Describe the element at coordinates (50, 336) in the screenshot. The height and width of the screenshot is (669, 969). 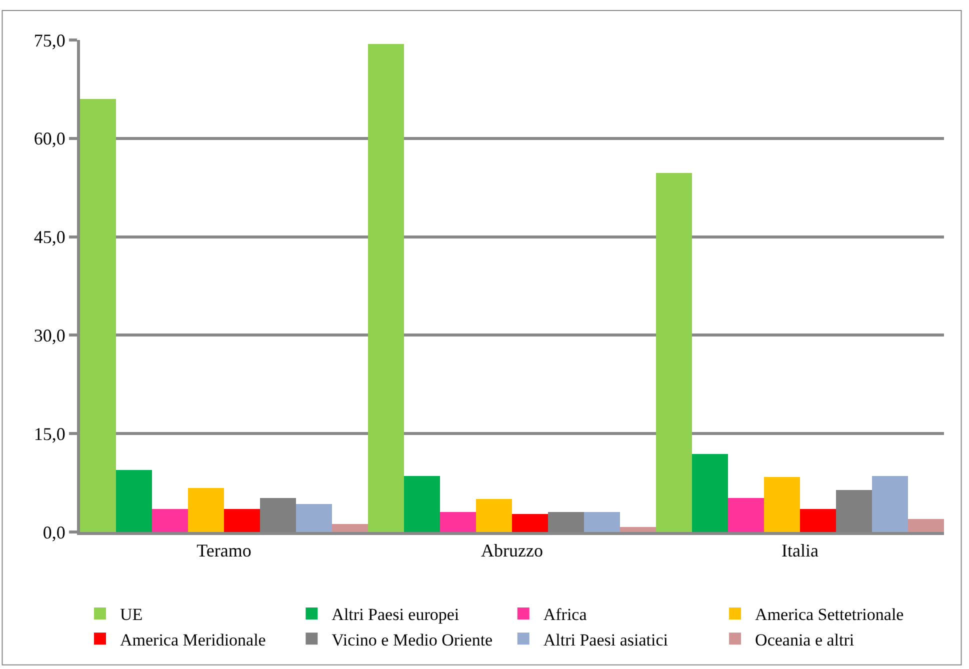
I see `y-tick-label: 30,0` at that location.